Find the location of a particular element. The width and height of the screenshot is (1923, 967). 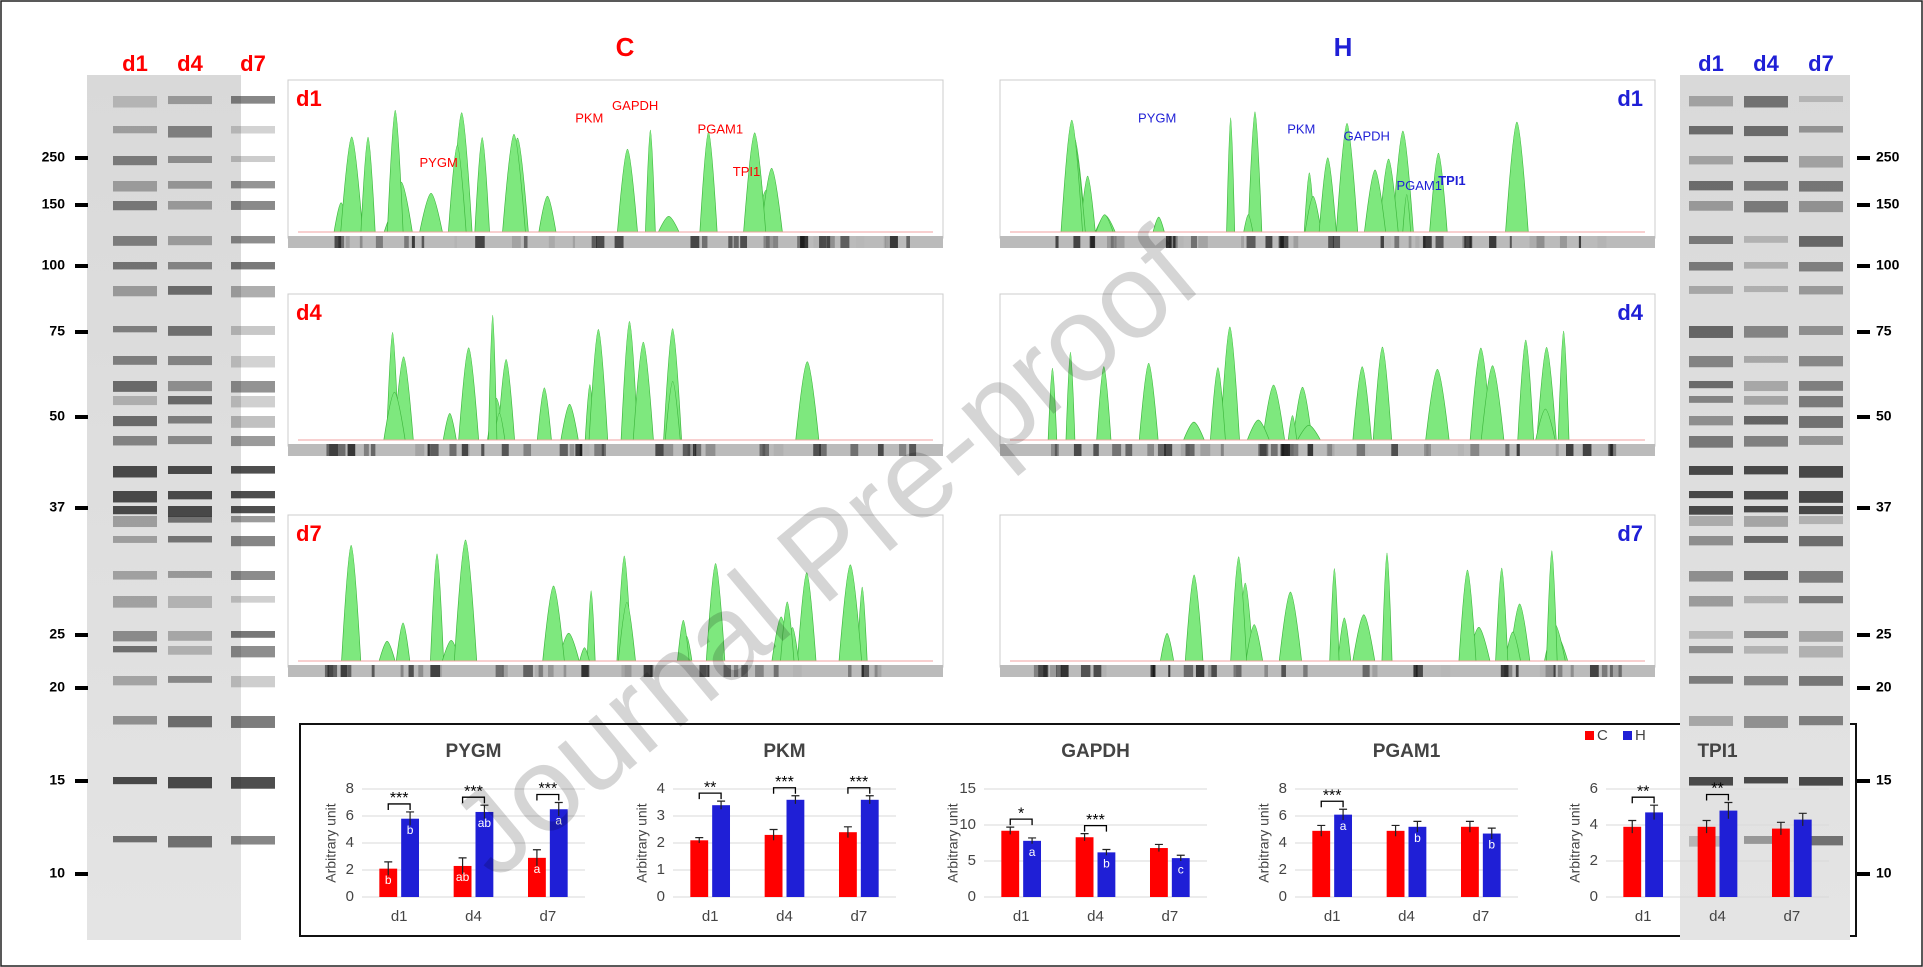

panel-label: d7 is located at coordinates (1630, 533).